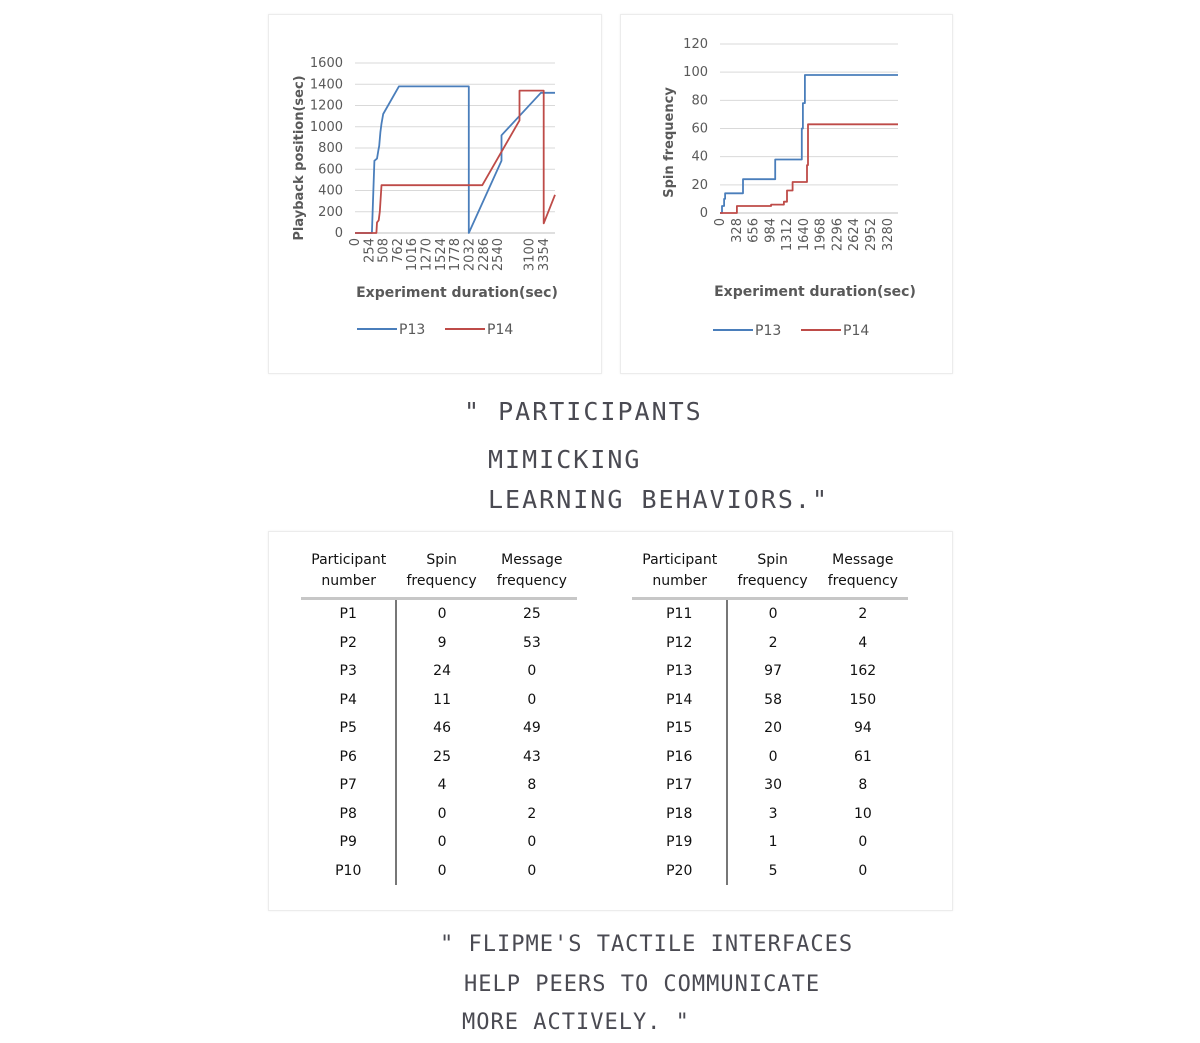 This screenshot has width=1200, height=1043. I want to click on participant-cell: P18, so click(680, 813).